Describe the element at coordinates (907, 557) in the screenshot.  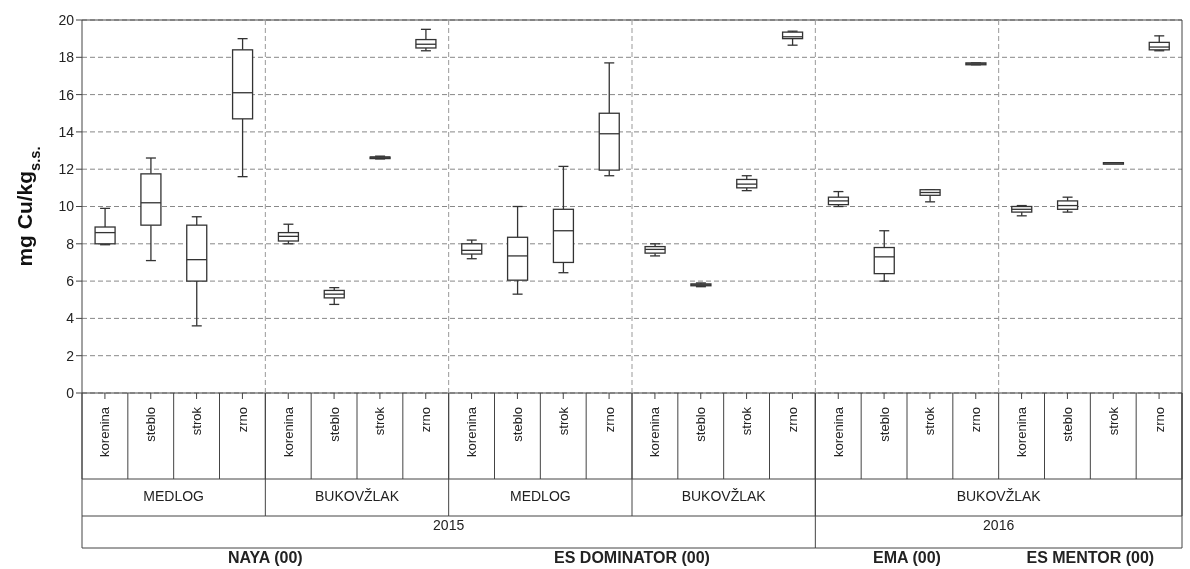
I see `text: EMA (00)` at that location.